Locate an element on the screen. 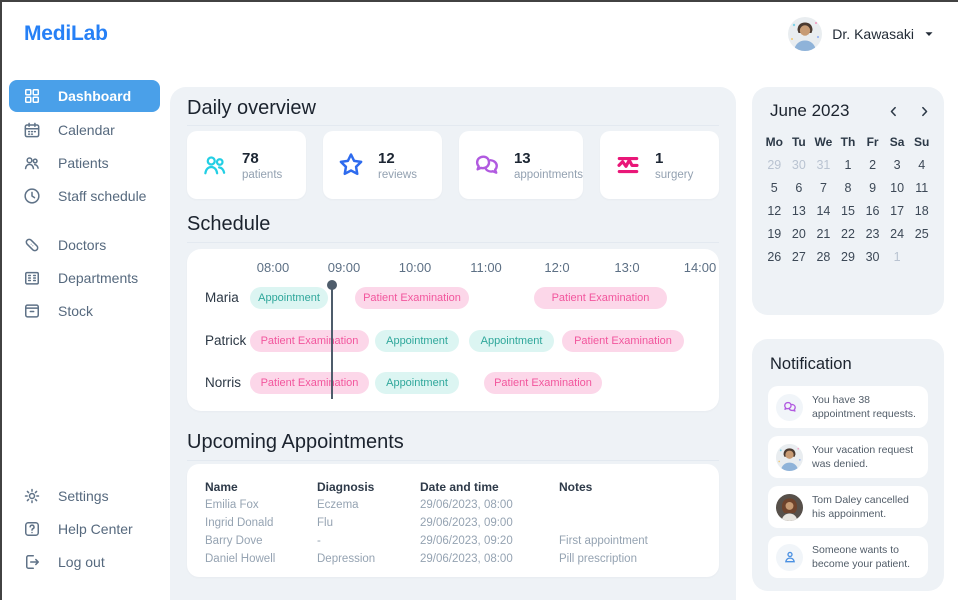  sidebar-item-label: Dashboard is located at coordinates (95, 96).